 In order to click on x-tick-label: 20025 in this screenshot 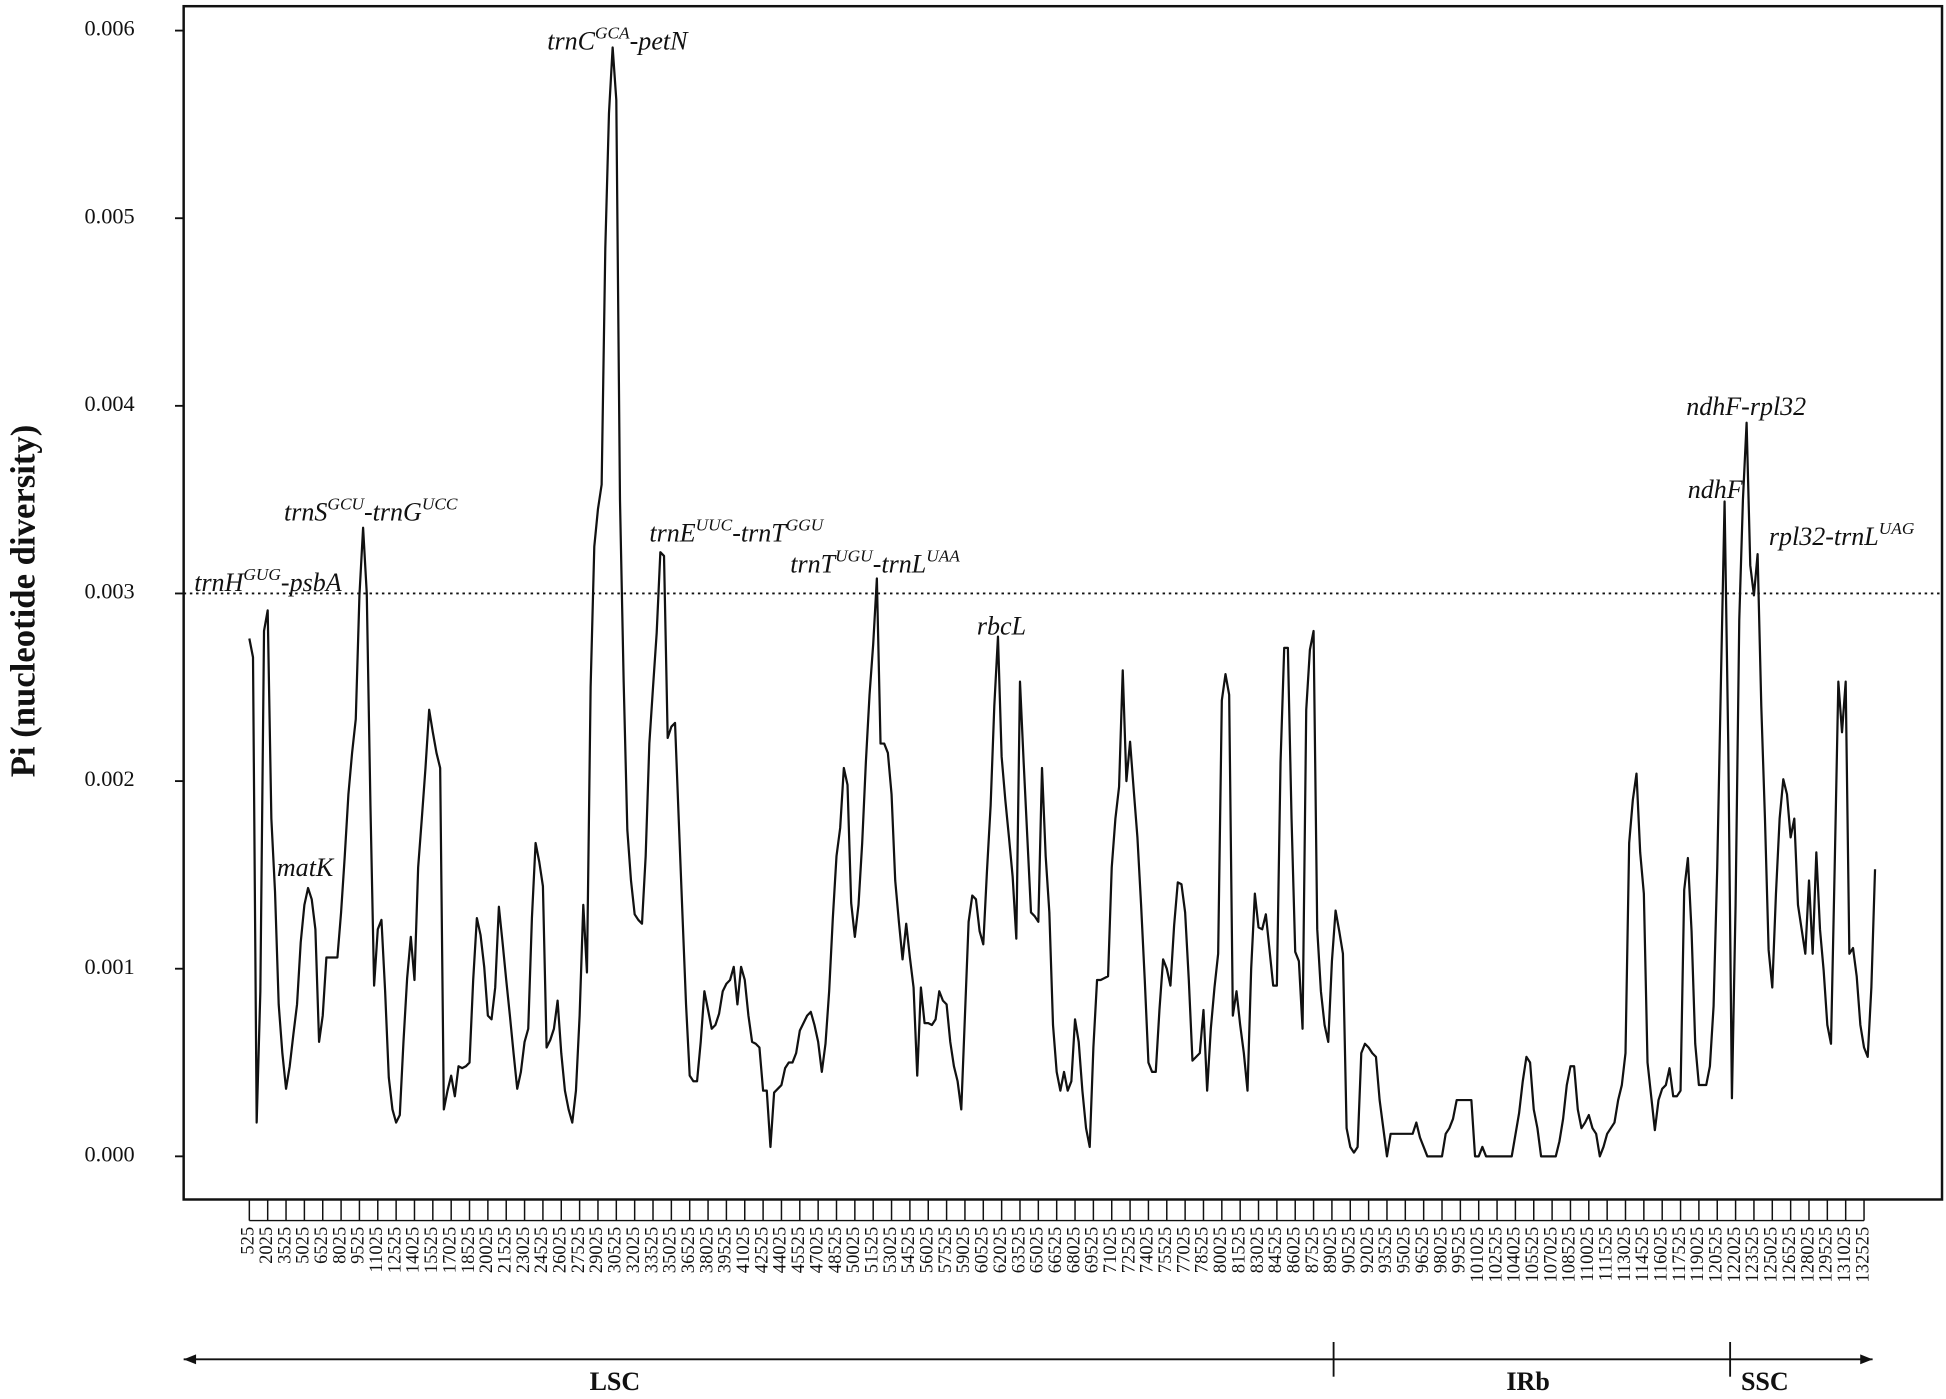, I will do `click(486, 1250)`.